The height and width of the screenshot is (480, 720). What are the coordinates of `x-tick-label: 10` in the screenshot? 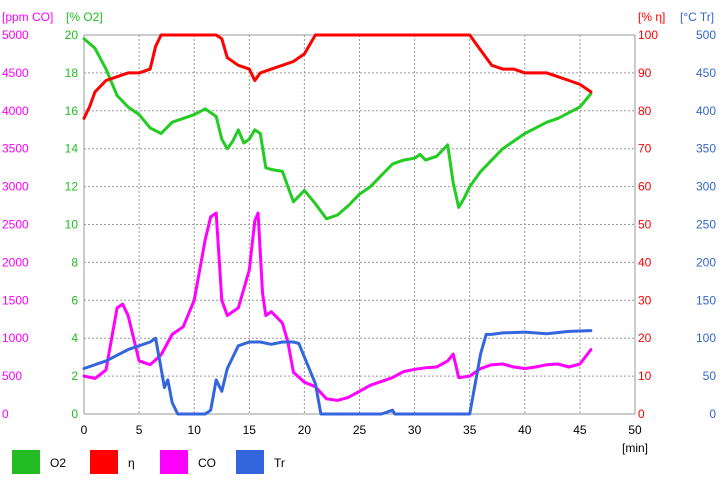 It's located at (195, 430).